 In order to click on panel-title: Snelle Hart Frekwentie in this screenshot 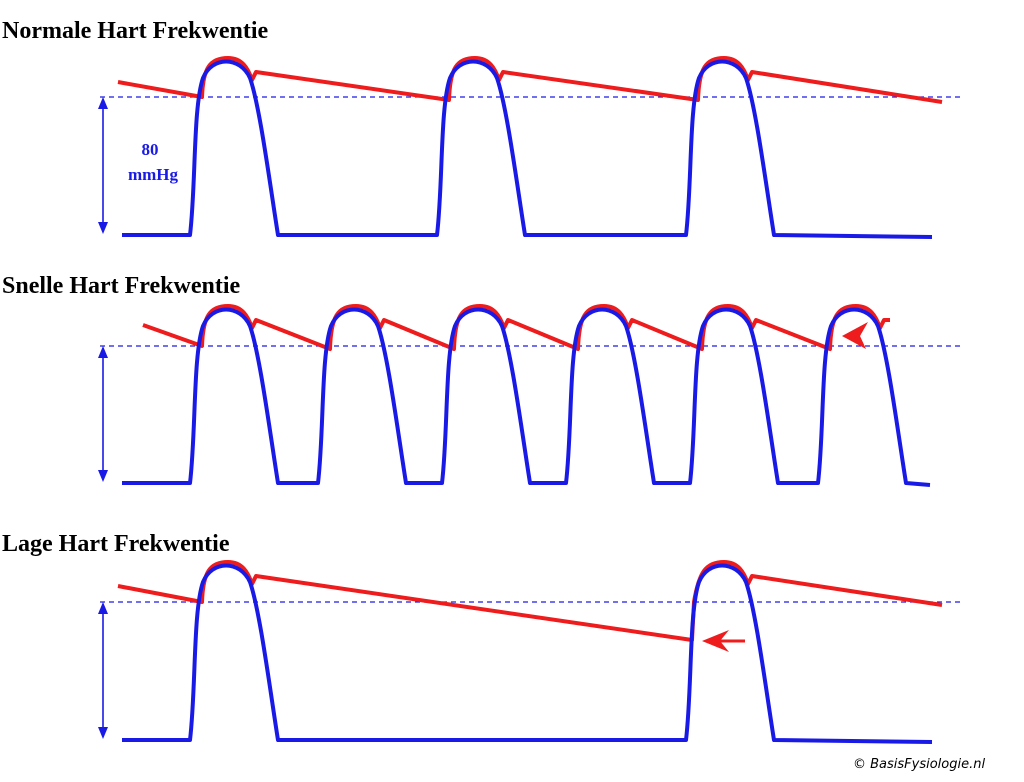, I will do `click(121, 286)`.